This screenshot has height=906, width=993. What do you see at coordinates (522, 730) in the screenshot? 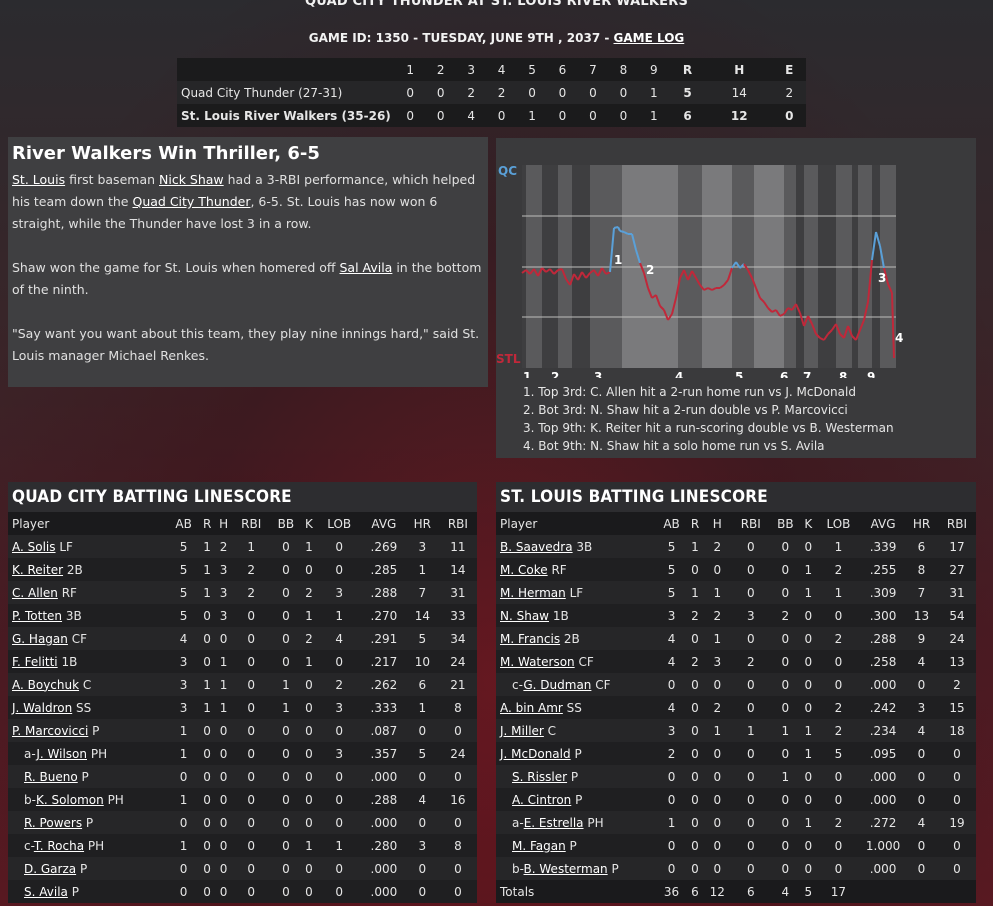
I see `player-link: J. Miller` at bounding box center [522, 730].